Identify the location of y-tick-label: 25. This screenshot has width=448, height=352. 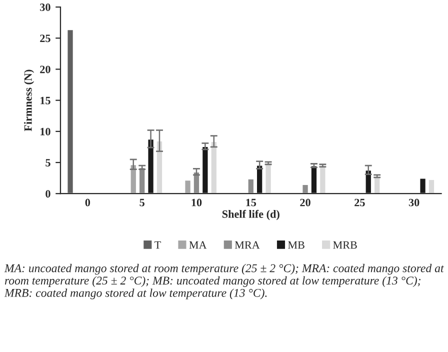
(45, 38).